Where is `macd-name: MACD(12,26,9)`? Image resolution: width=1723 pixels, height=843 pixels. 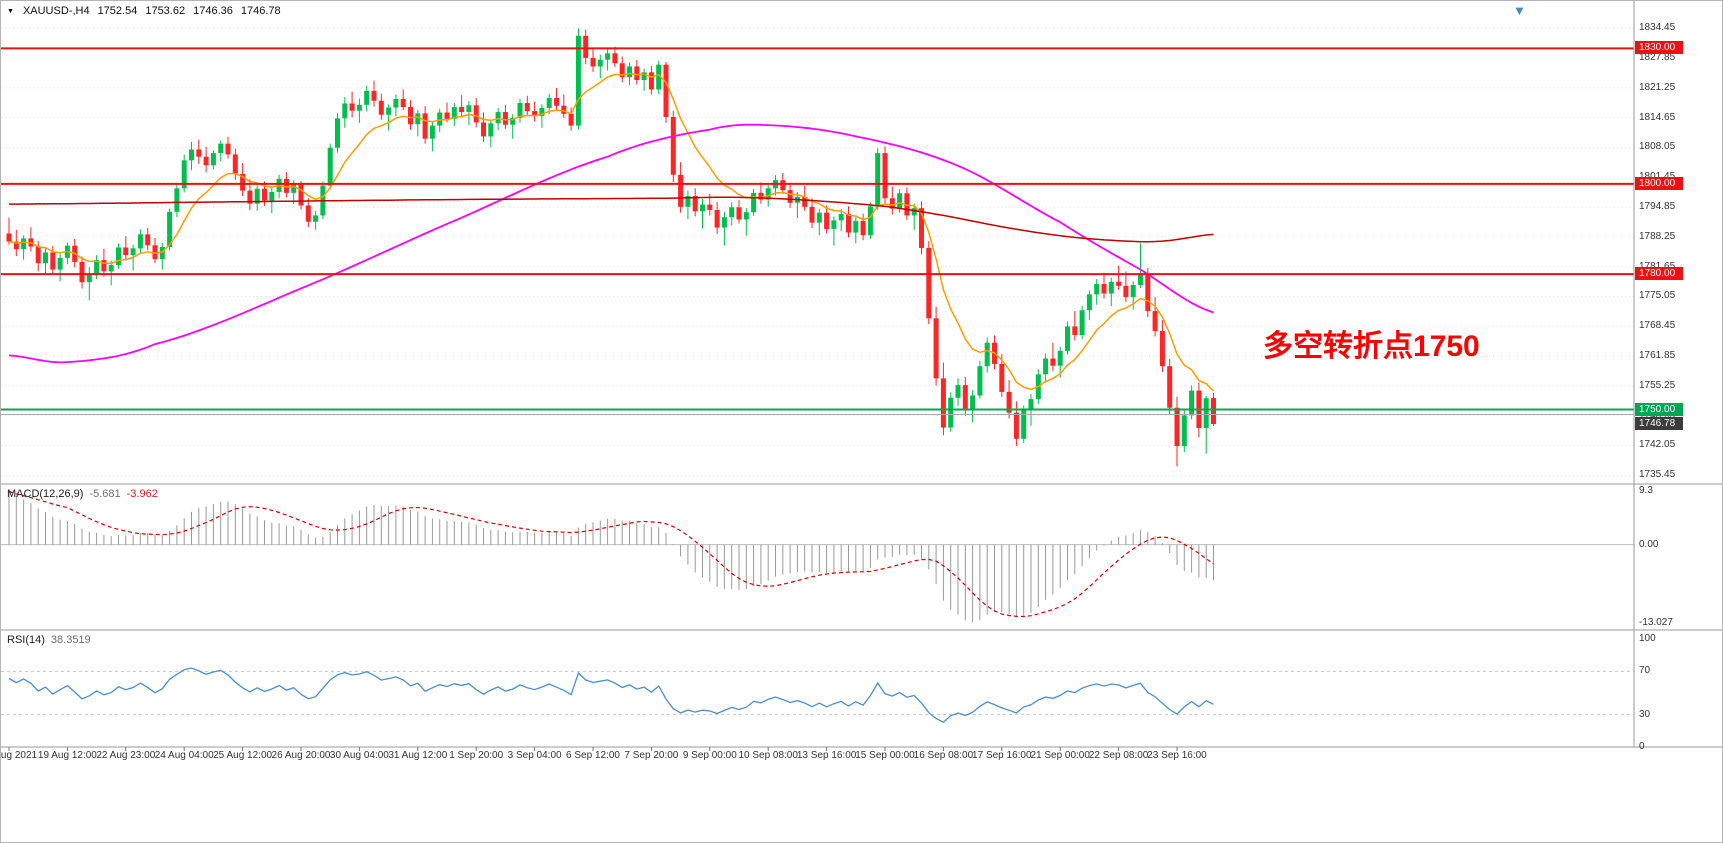 macd-name: MACD(12,26,9) is located at coordinates (45, 494).